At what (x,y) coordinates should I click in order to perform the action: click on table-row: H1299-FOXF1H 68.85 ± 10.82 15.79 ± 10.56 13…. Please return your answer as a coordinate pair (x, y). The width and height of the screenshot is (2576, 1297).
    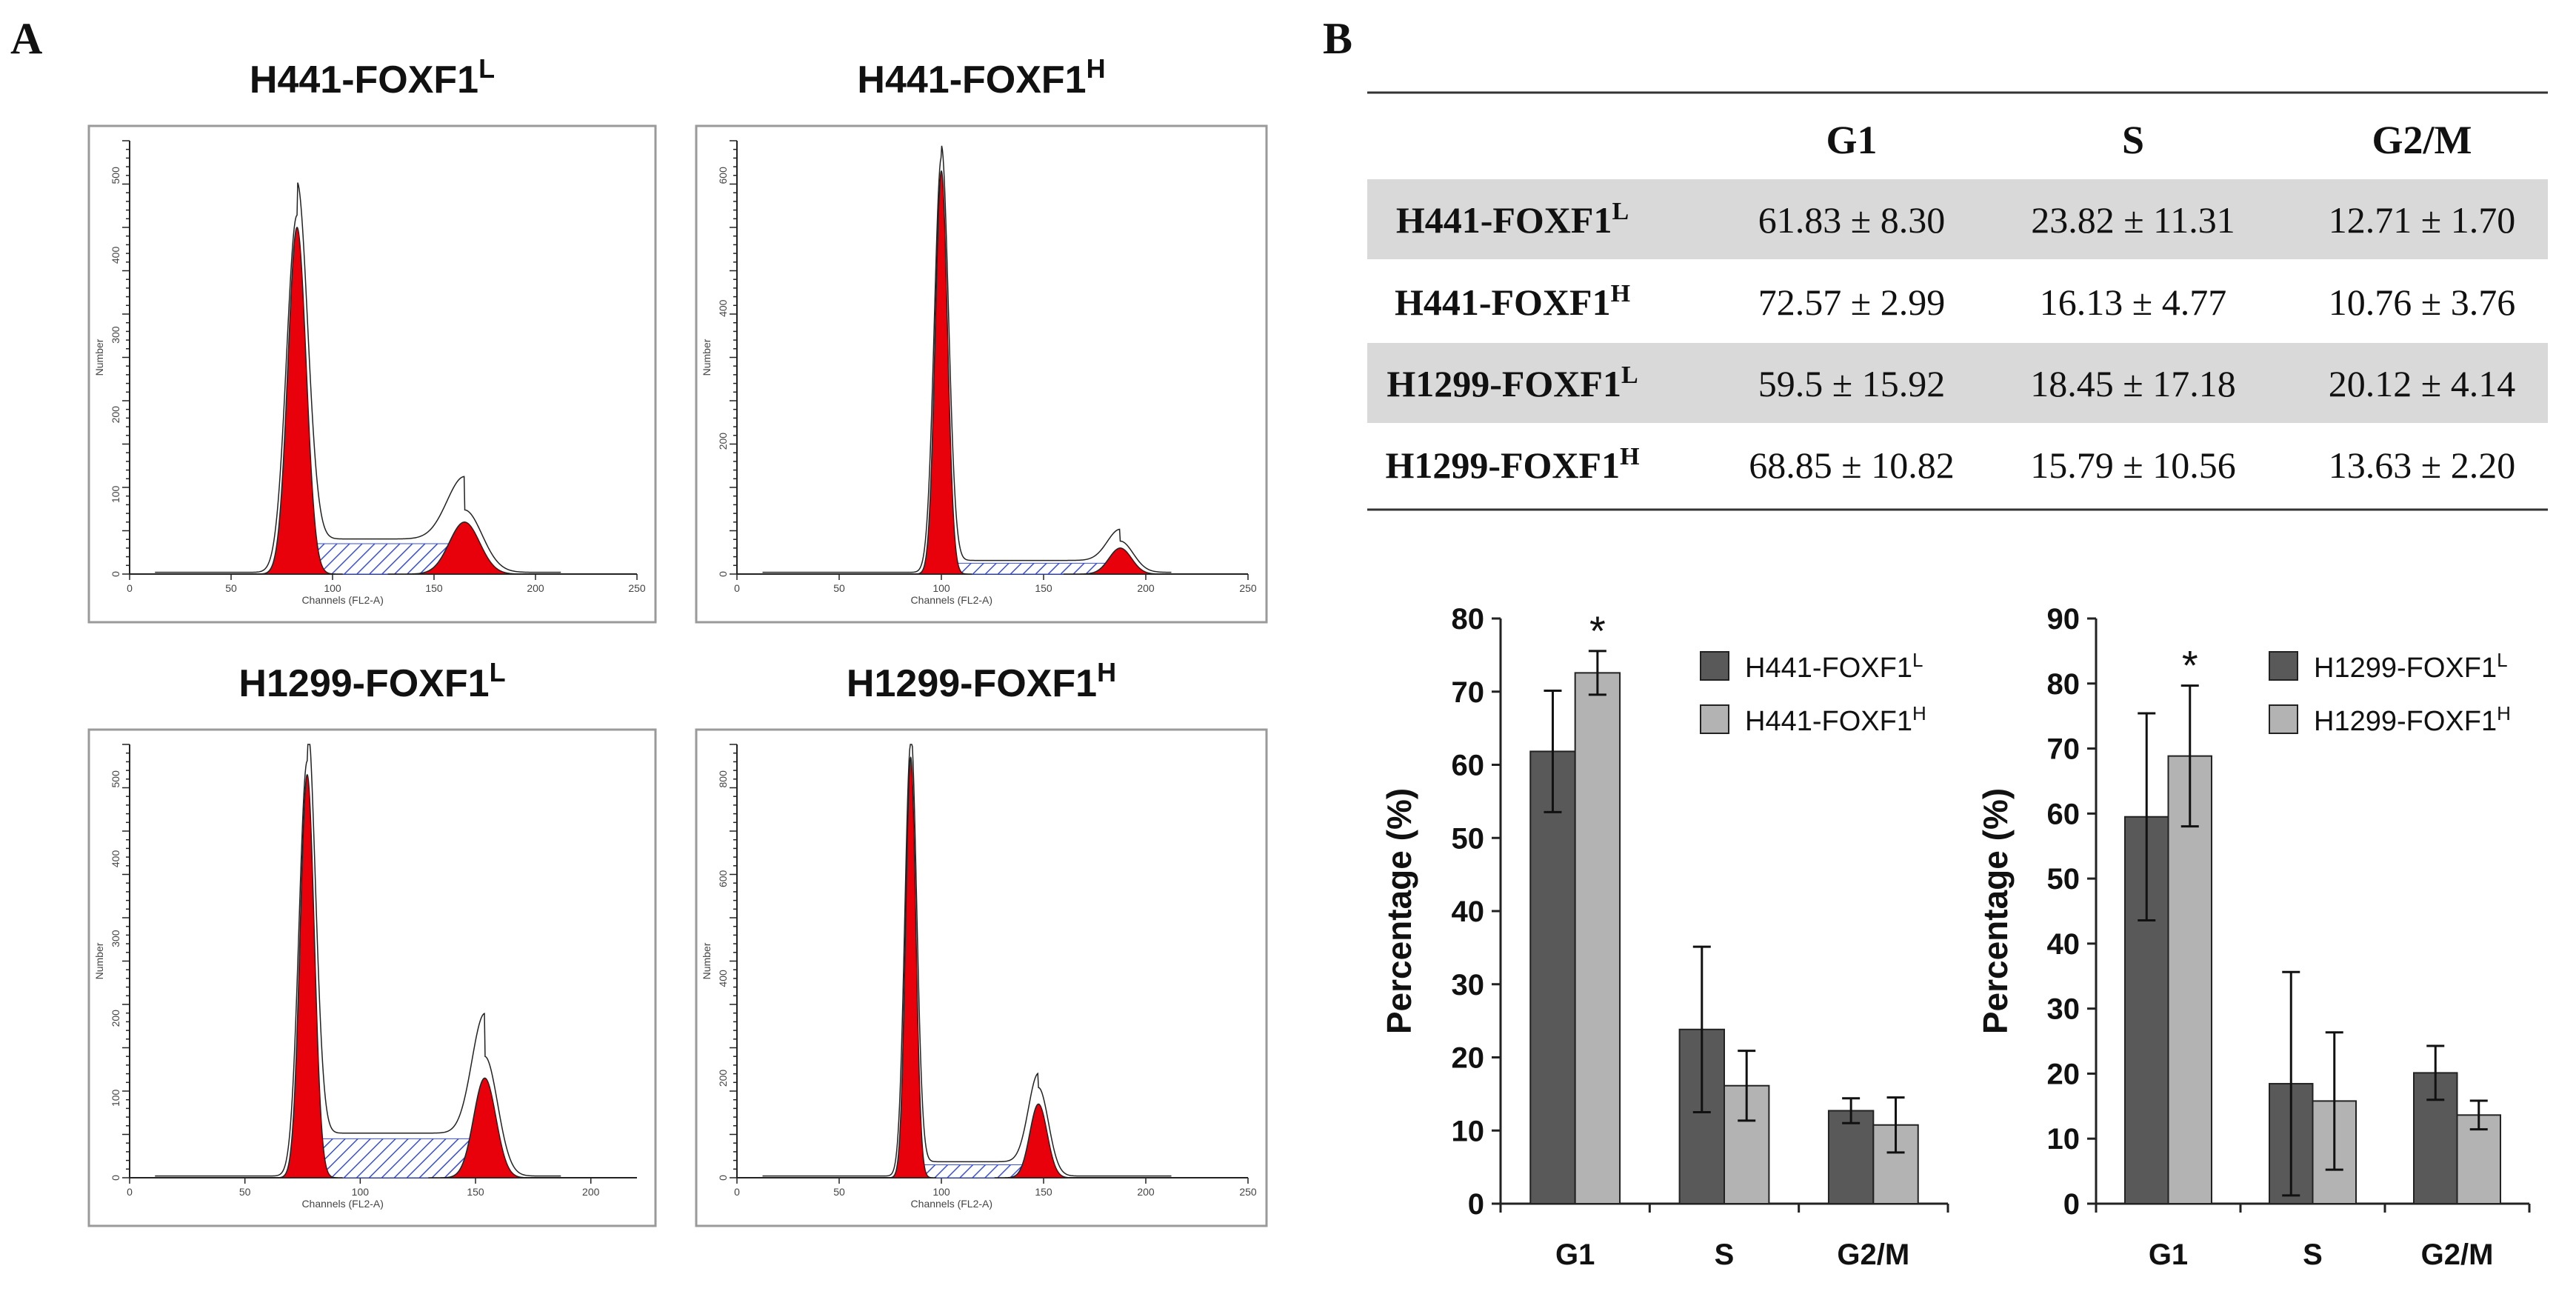
    Looking at the image, I should click on (1950, 464).